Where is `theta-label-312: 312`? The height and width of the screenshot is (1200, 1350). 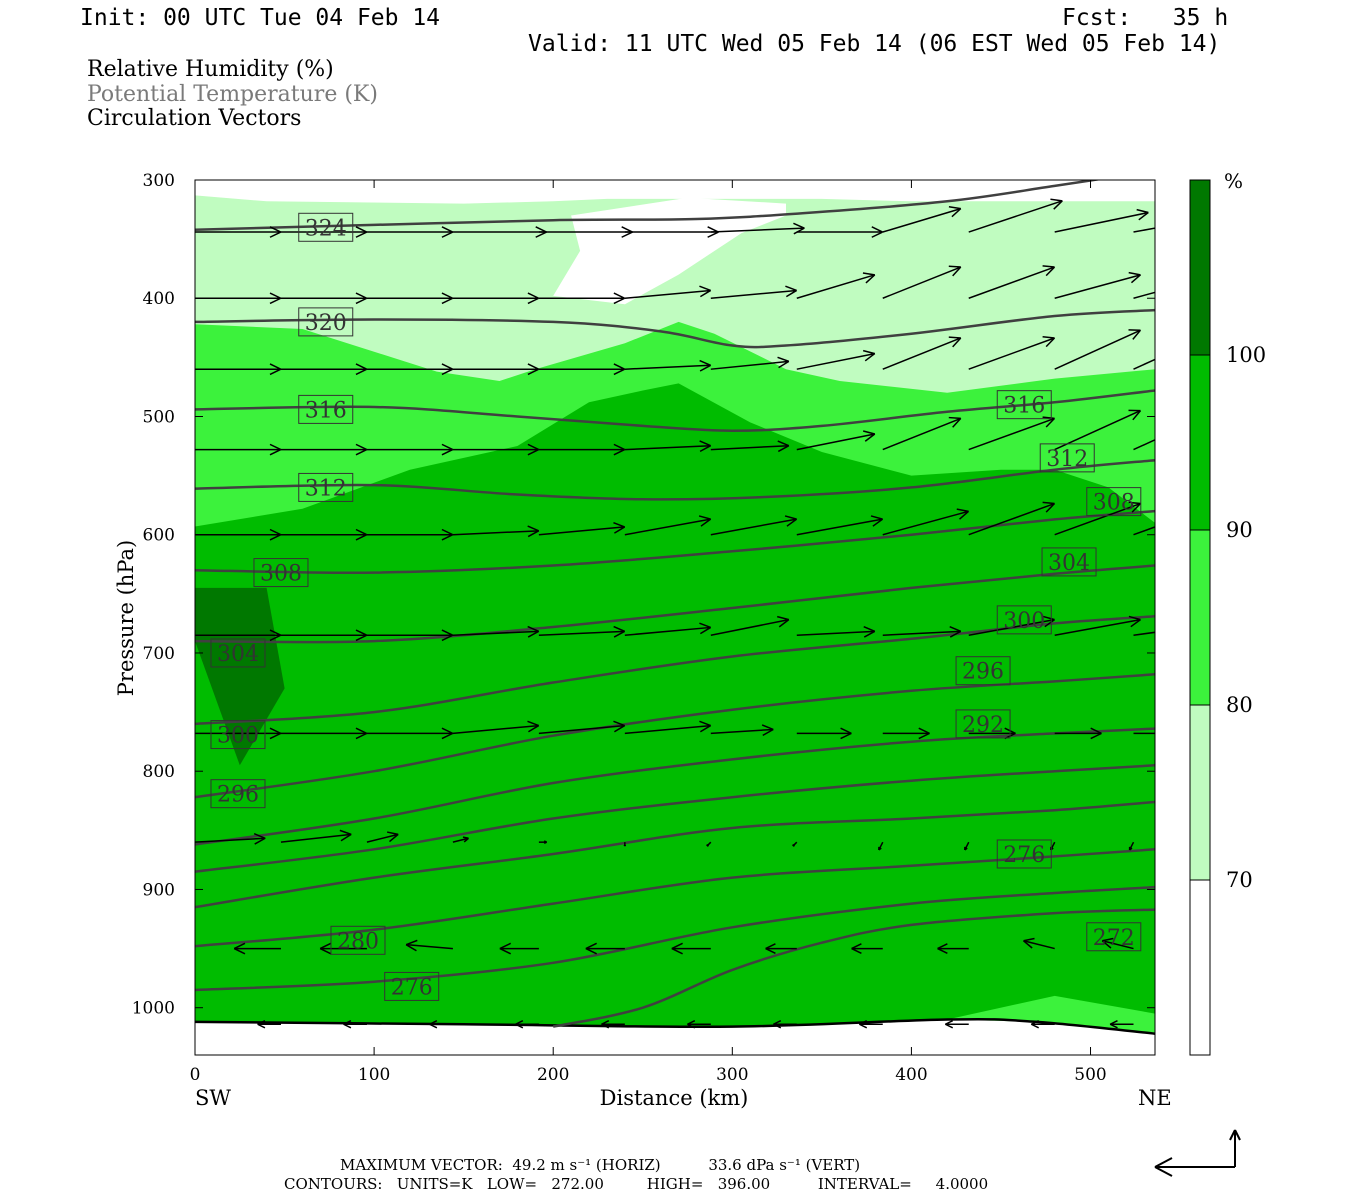
theta-label-312: 312 is located at coordinates (1067, 458).